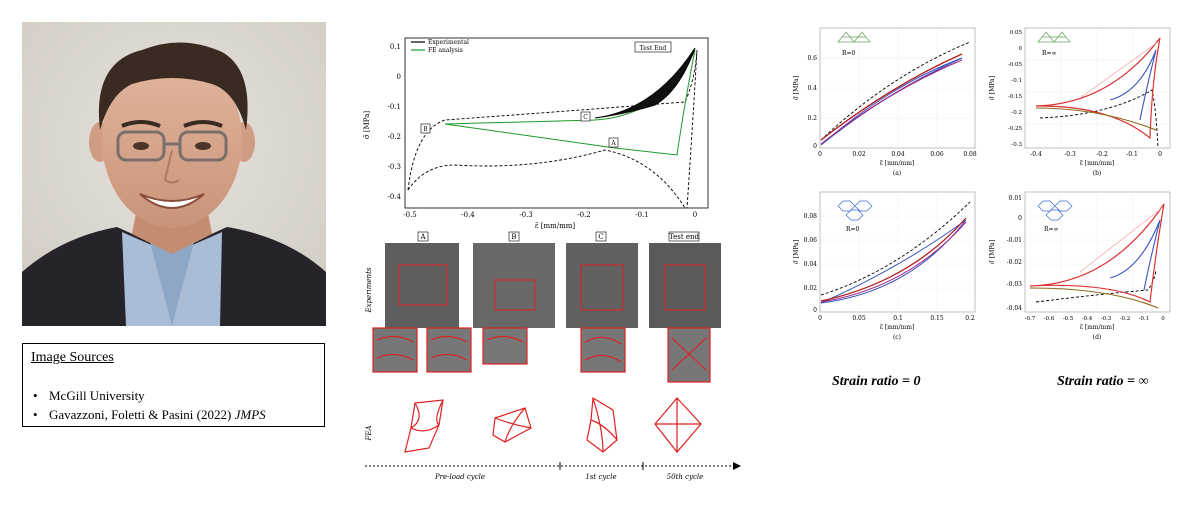 This screenshot has width=1200, height=510. Describe the element at coordinates (459, 477) in the screenshot. I see `timeline-preload: Pre-load cycle` at that location.